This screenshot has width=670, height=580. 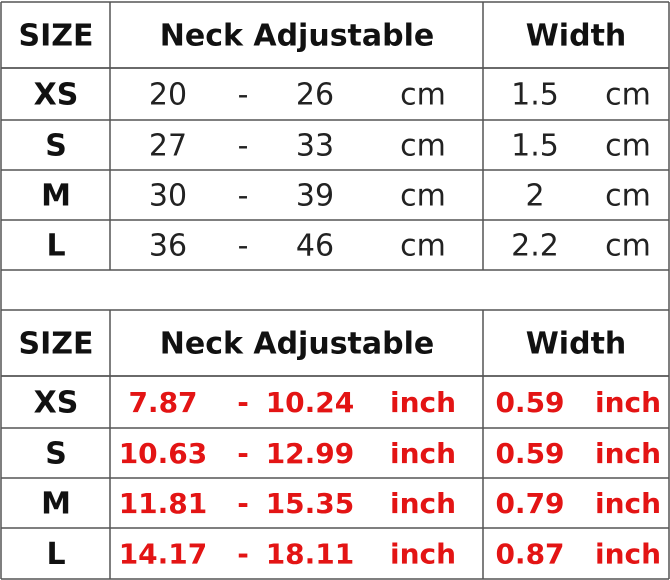 I want to click on cell: 11.81, so click(x=163, y=503).